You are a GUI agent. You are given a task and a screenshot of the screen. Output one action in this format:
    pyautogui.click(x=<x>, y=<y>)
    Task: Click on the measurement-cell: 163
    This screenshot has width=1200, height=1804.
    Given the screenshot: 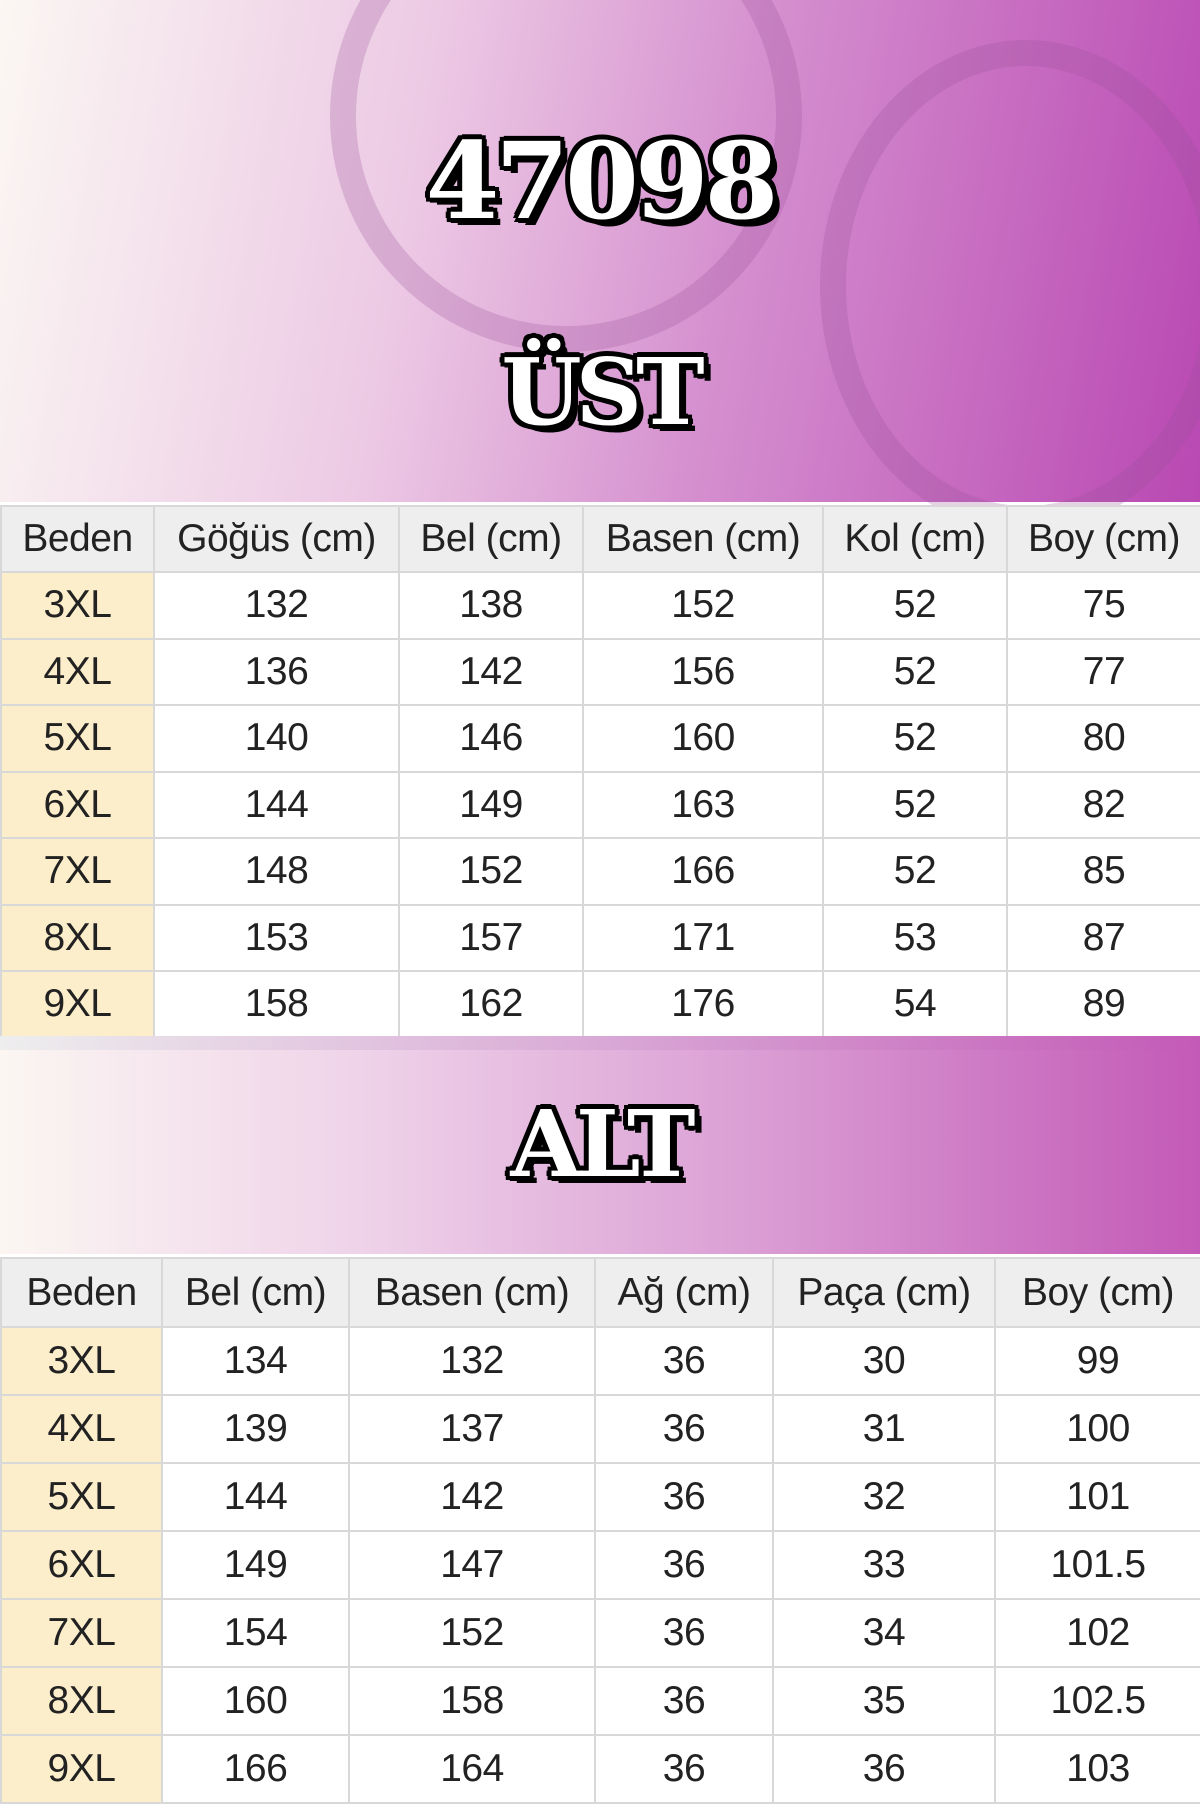 What is the action you would take?
    pyautogui.click(x=703, y=804)
    